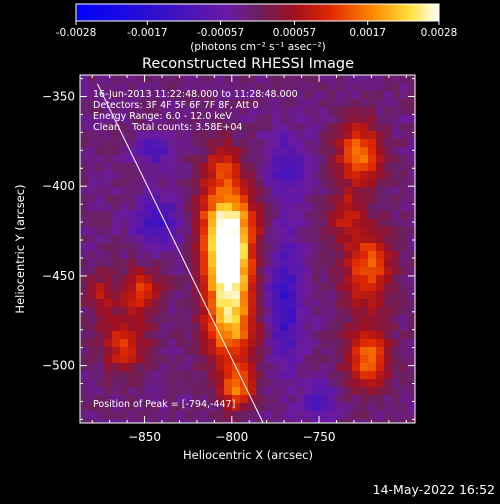 This screenshot has height=504, width=500. I want to click on annotation-detectors: Detectors: 3F 4F 5F 6F 7F 8F, Att 0, so click(176, 105).